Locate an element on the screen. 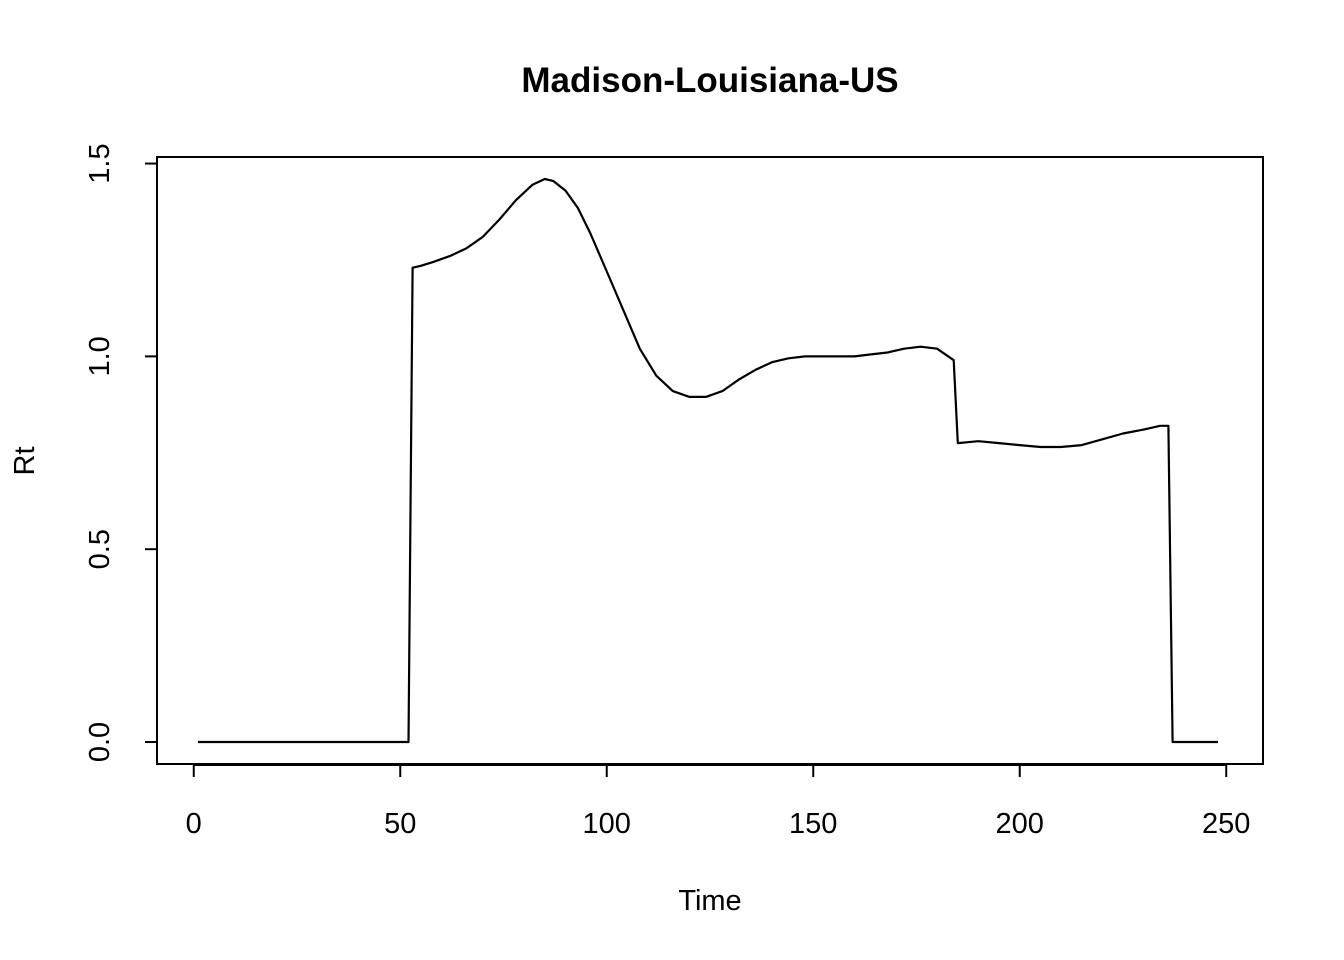 The image size is (1344, 960). x-axis: 0 50 100 150 200 250 is located at coordinates (718, 802).